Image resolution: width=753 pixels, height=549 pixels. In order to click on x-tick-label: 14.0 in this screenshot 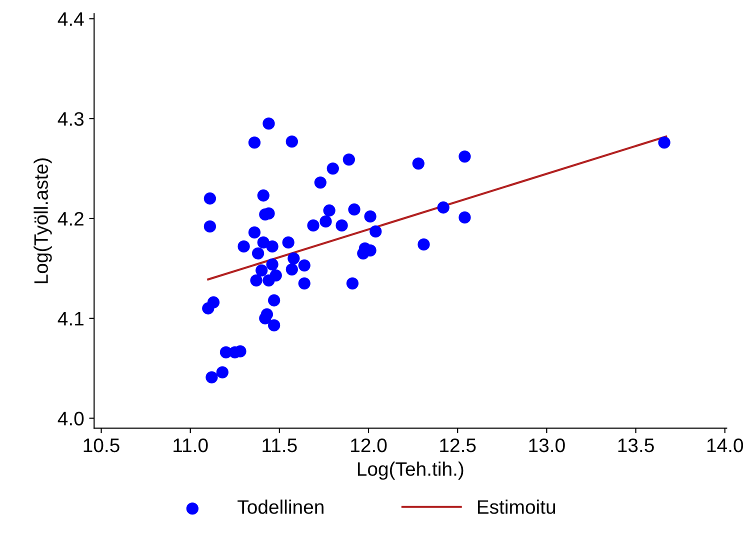, I will do `click(725, 445)`.